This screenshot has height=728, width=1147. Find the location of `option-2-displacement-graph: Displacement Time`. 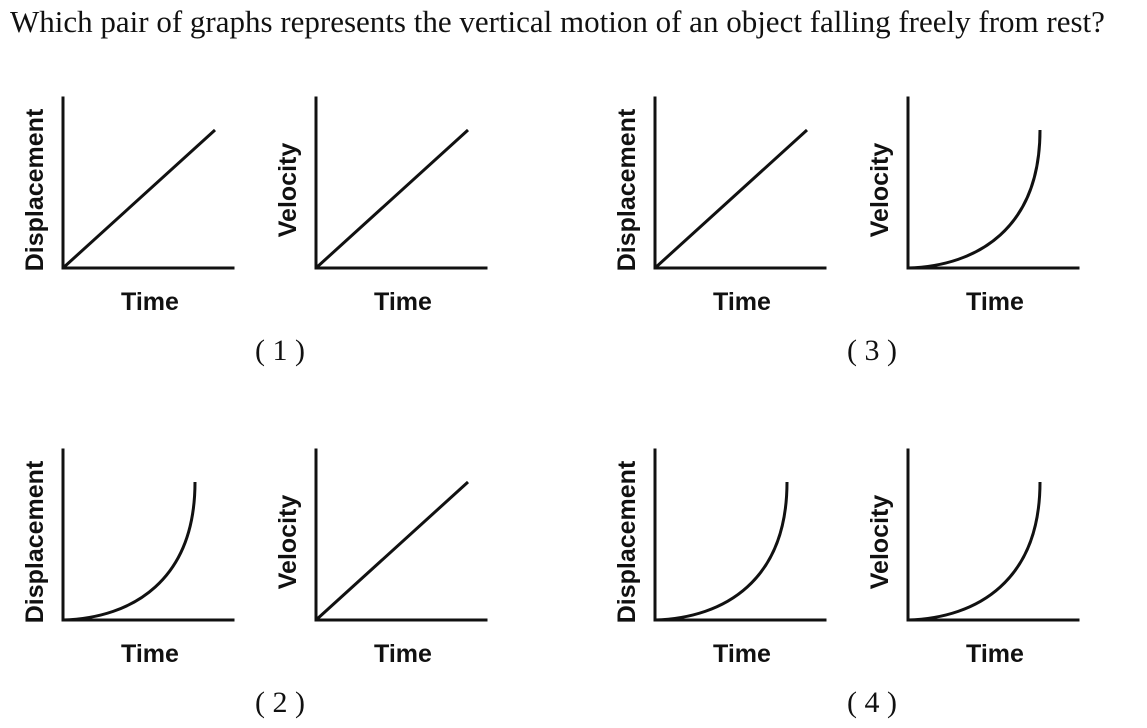

option-2-displacement-graph: Displacement Time is located at coordinates (128, 558).